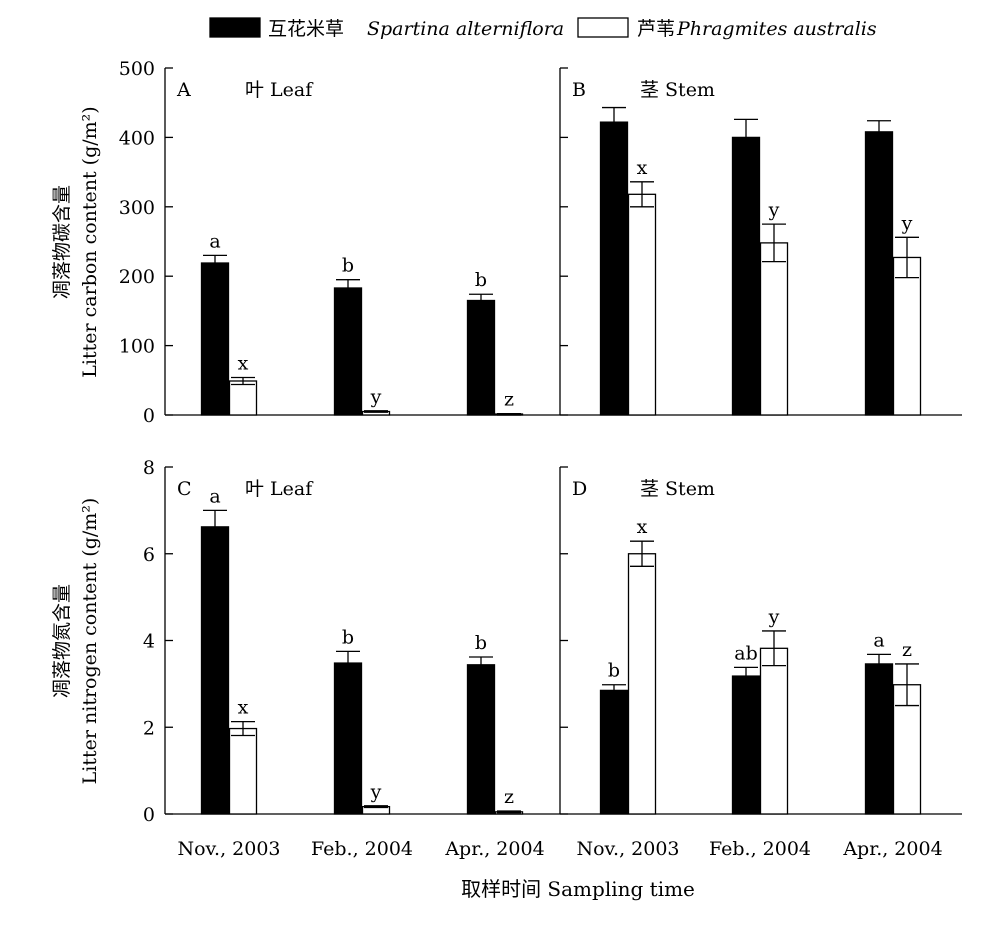 The width and height of the screenshot is (1000, 925). I want to click on y-title-nitrogen: 凋落物氮含量 Litter nitrogen content (g/m²), so click(76, 641).